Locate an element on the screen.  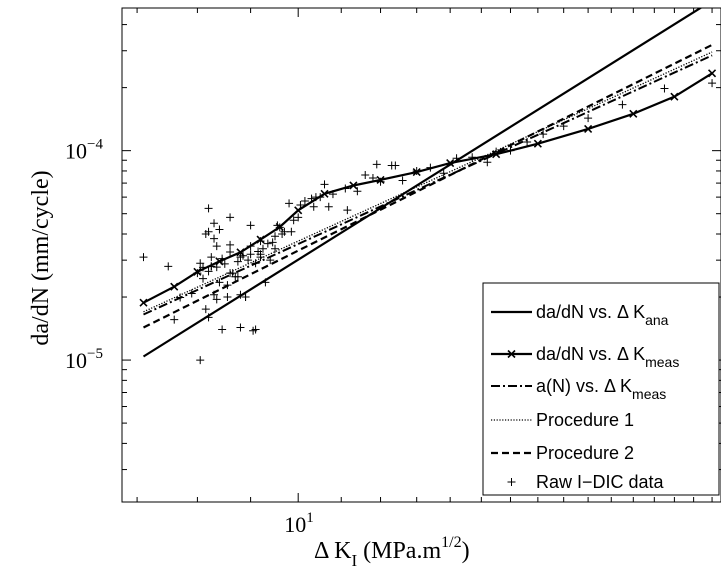
y-tick-label-exp: −4 is located at coordinates (95, 145).